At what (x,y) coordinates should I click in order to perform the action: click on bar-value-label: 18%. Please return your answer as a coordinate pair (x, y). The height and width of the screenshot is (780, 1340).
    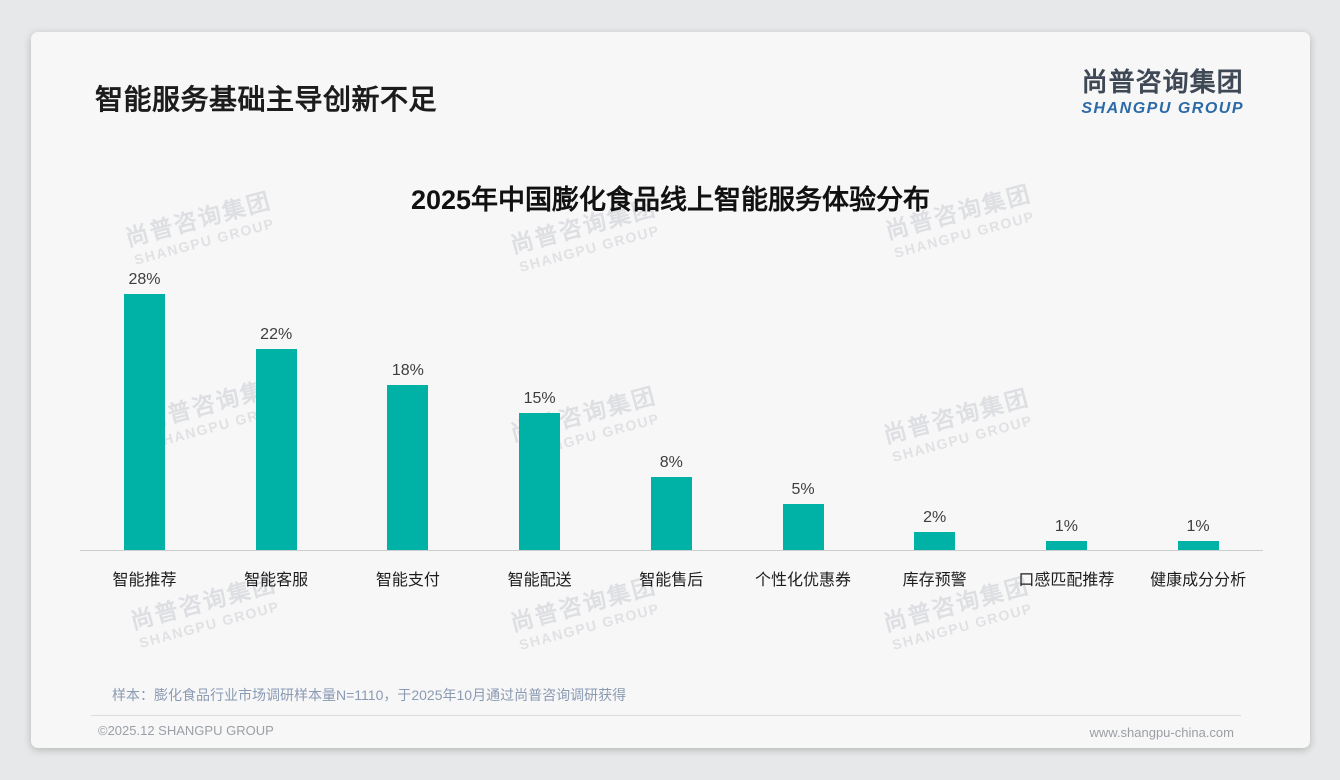
    Looking at the image, I should click on (407, 371).